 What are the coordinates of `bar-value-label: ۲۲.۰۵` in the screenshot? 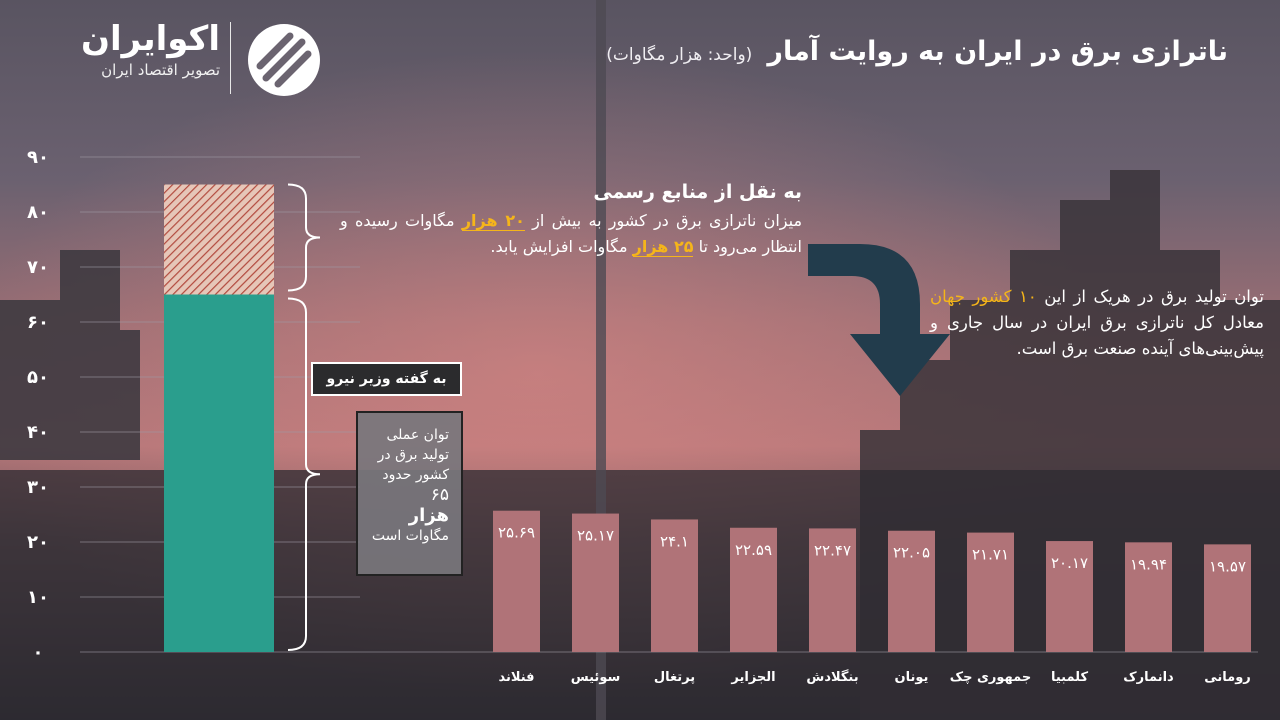 It's located at (911, 553).